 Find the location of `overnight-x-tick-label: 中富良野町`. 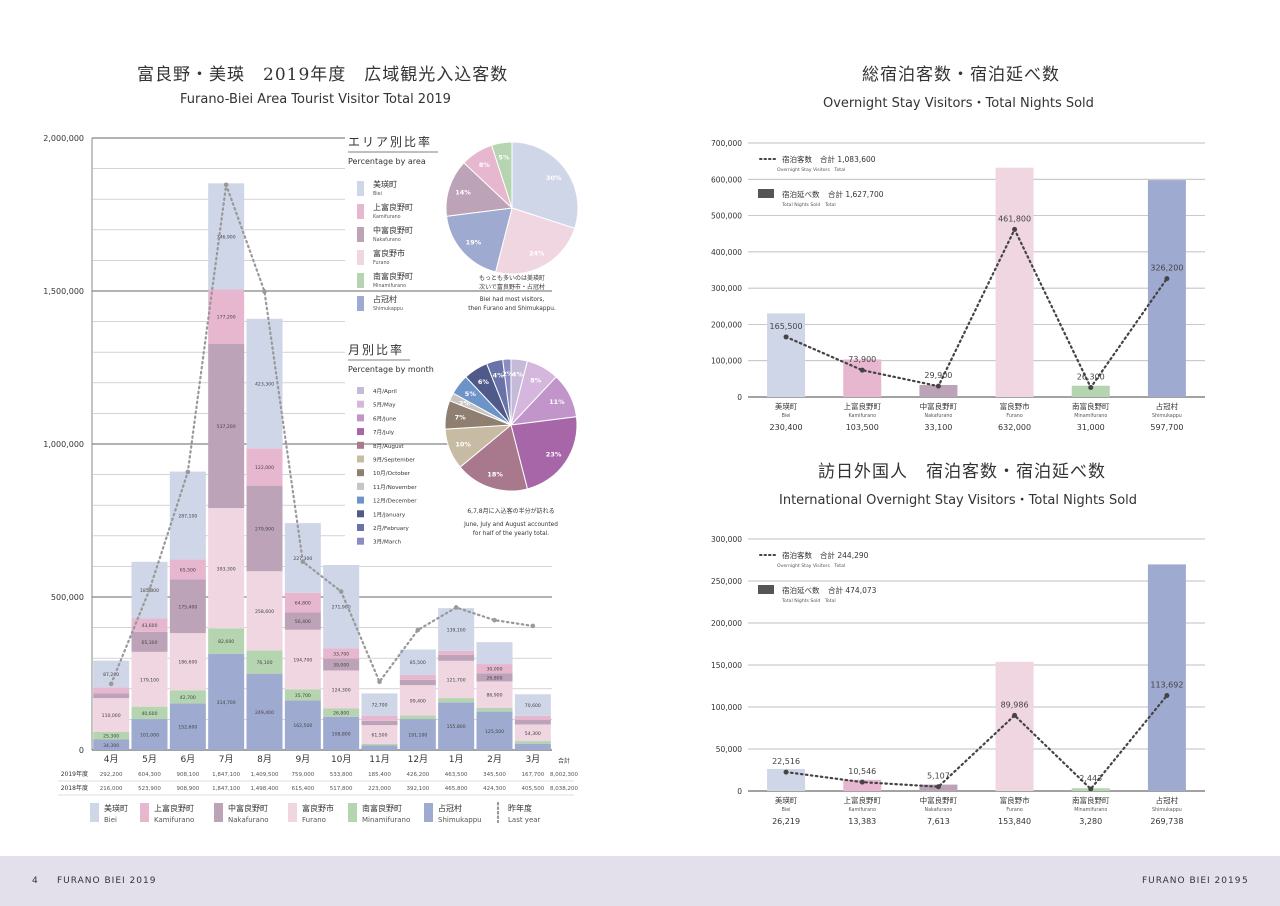

overnight-x-tick-label: 中富良野町 is located at coordinates (939, 406).